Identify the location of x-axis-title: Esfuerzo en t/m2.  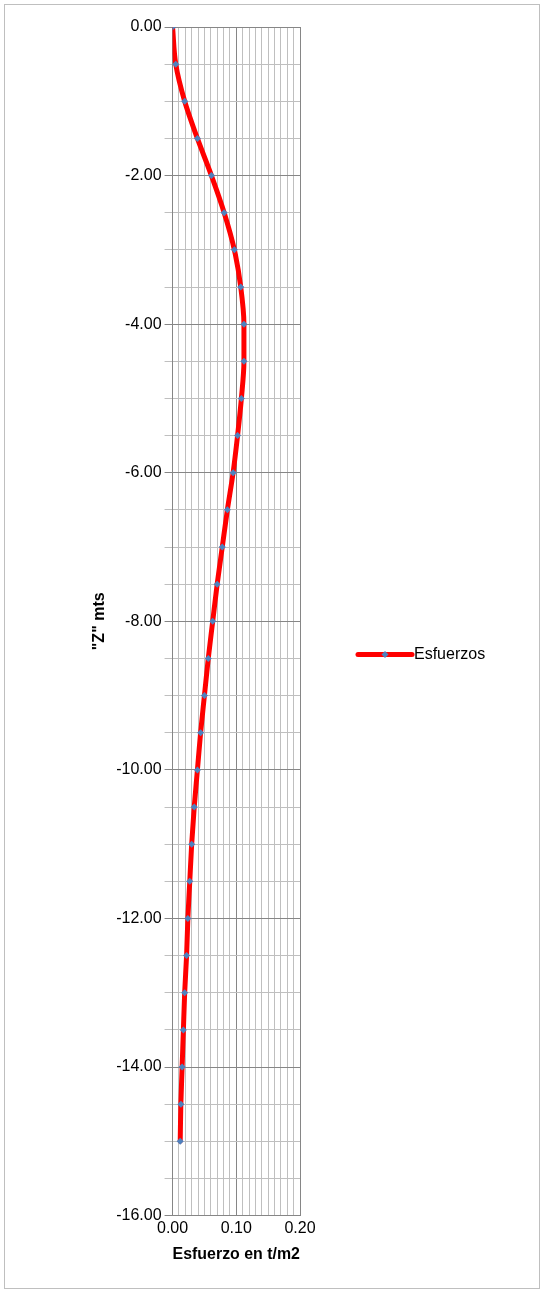
(236, 1253).